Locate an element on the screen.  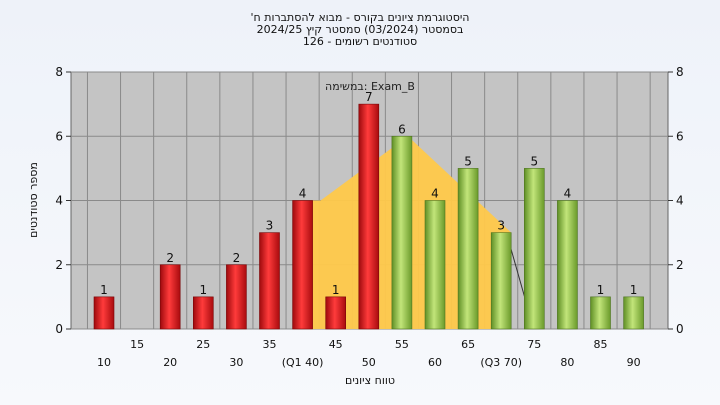
x-tick-label: 90 is located at coordinates (634, 362).